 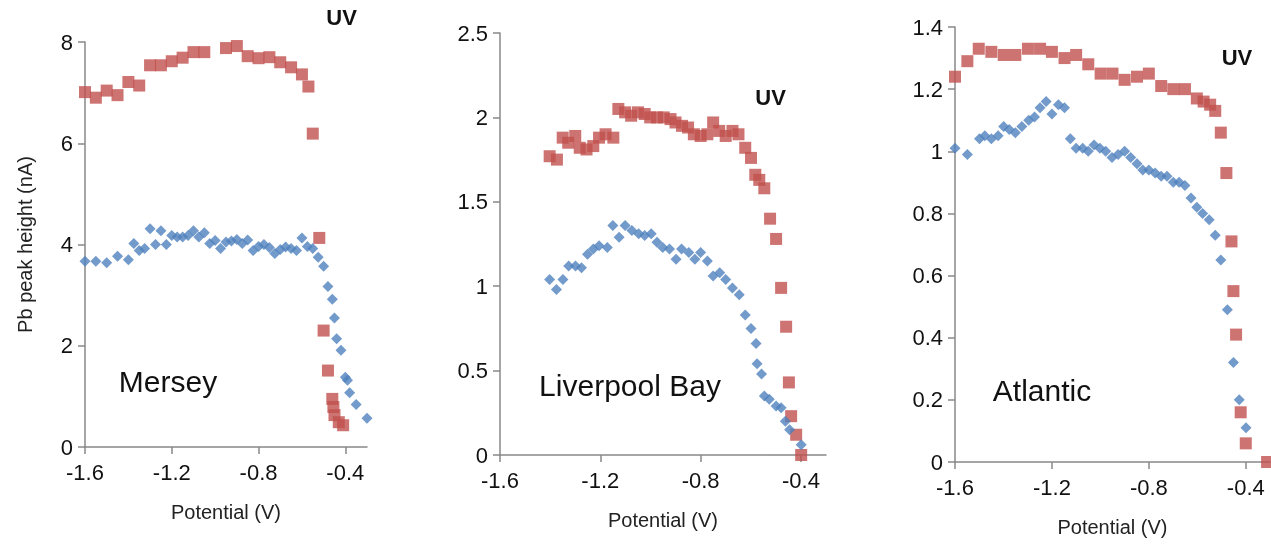 I want to click on y-tick-label: 0, so click(x=936, y=462).